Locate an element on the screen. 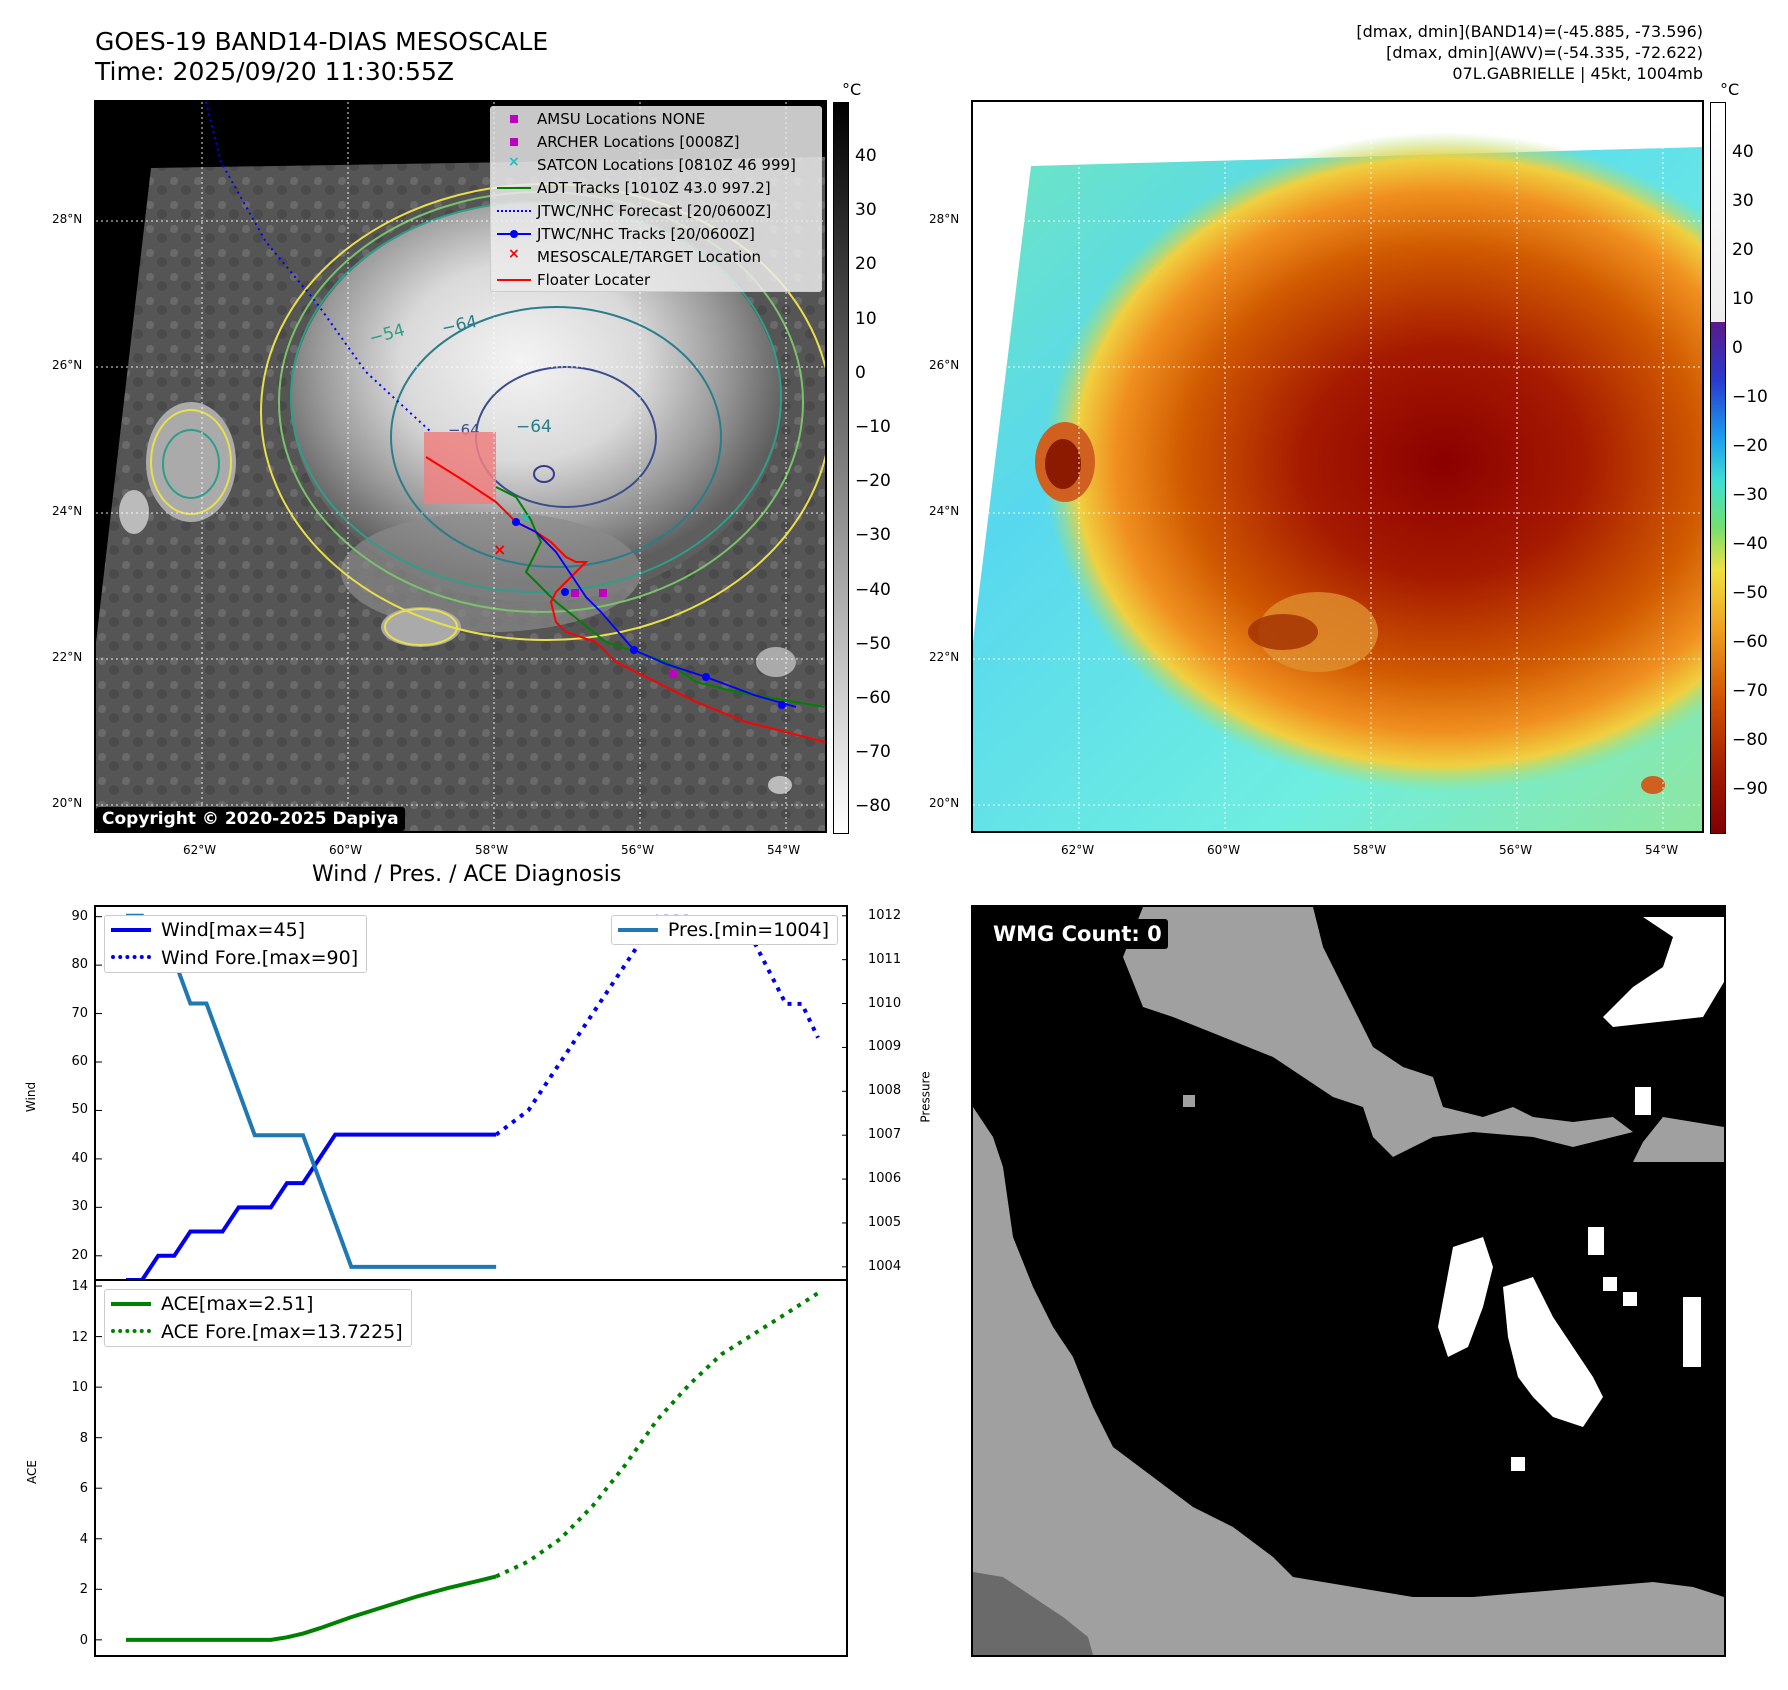 Image resolution: width=1788 pixels, height=1690 pixels. pressure-tick-label: 1011 is located at coordinates (885, 959).